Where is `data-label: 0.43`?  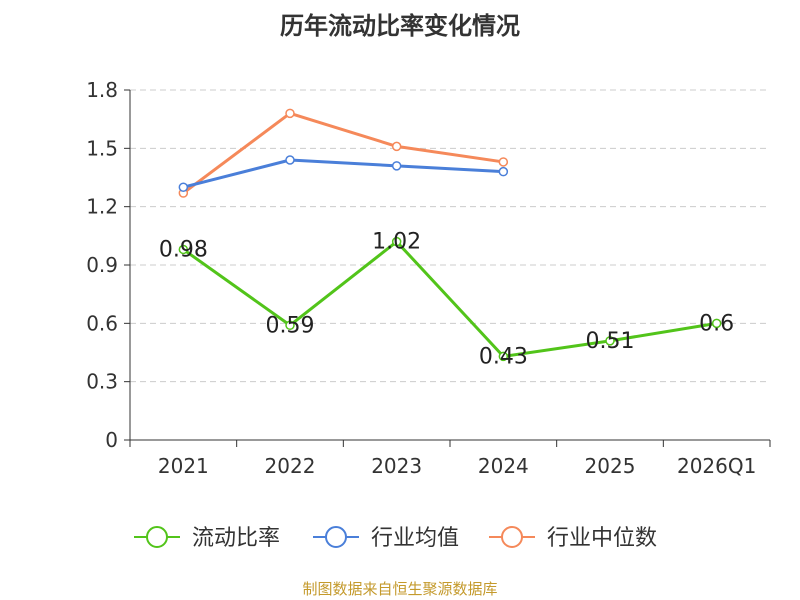 data-label: 0.43 is located at coordinates (503, 356).